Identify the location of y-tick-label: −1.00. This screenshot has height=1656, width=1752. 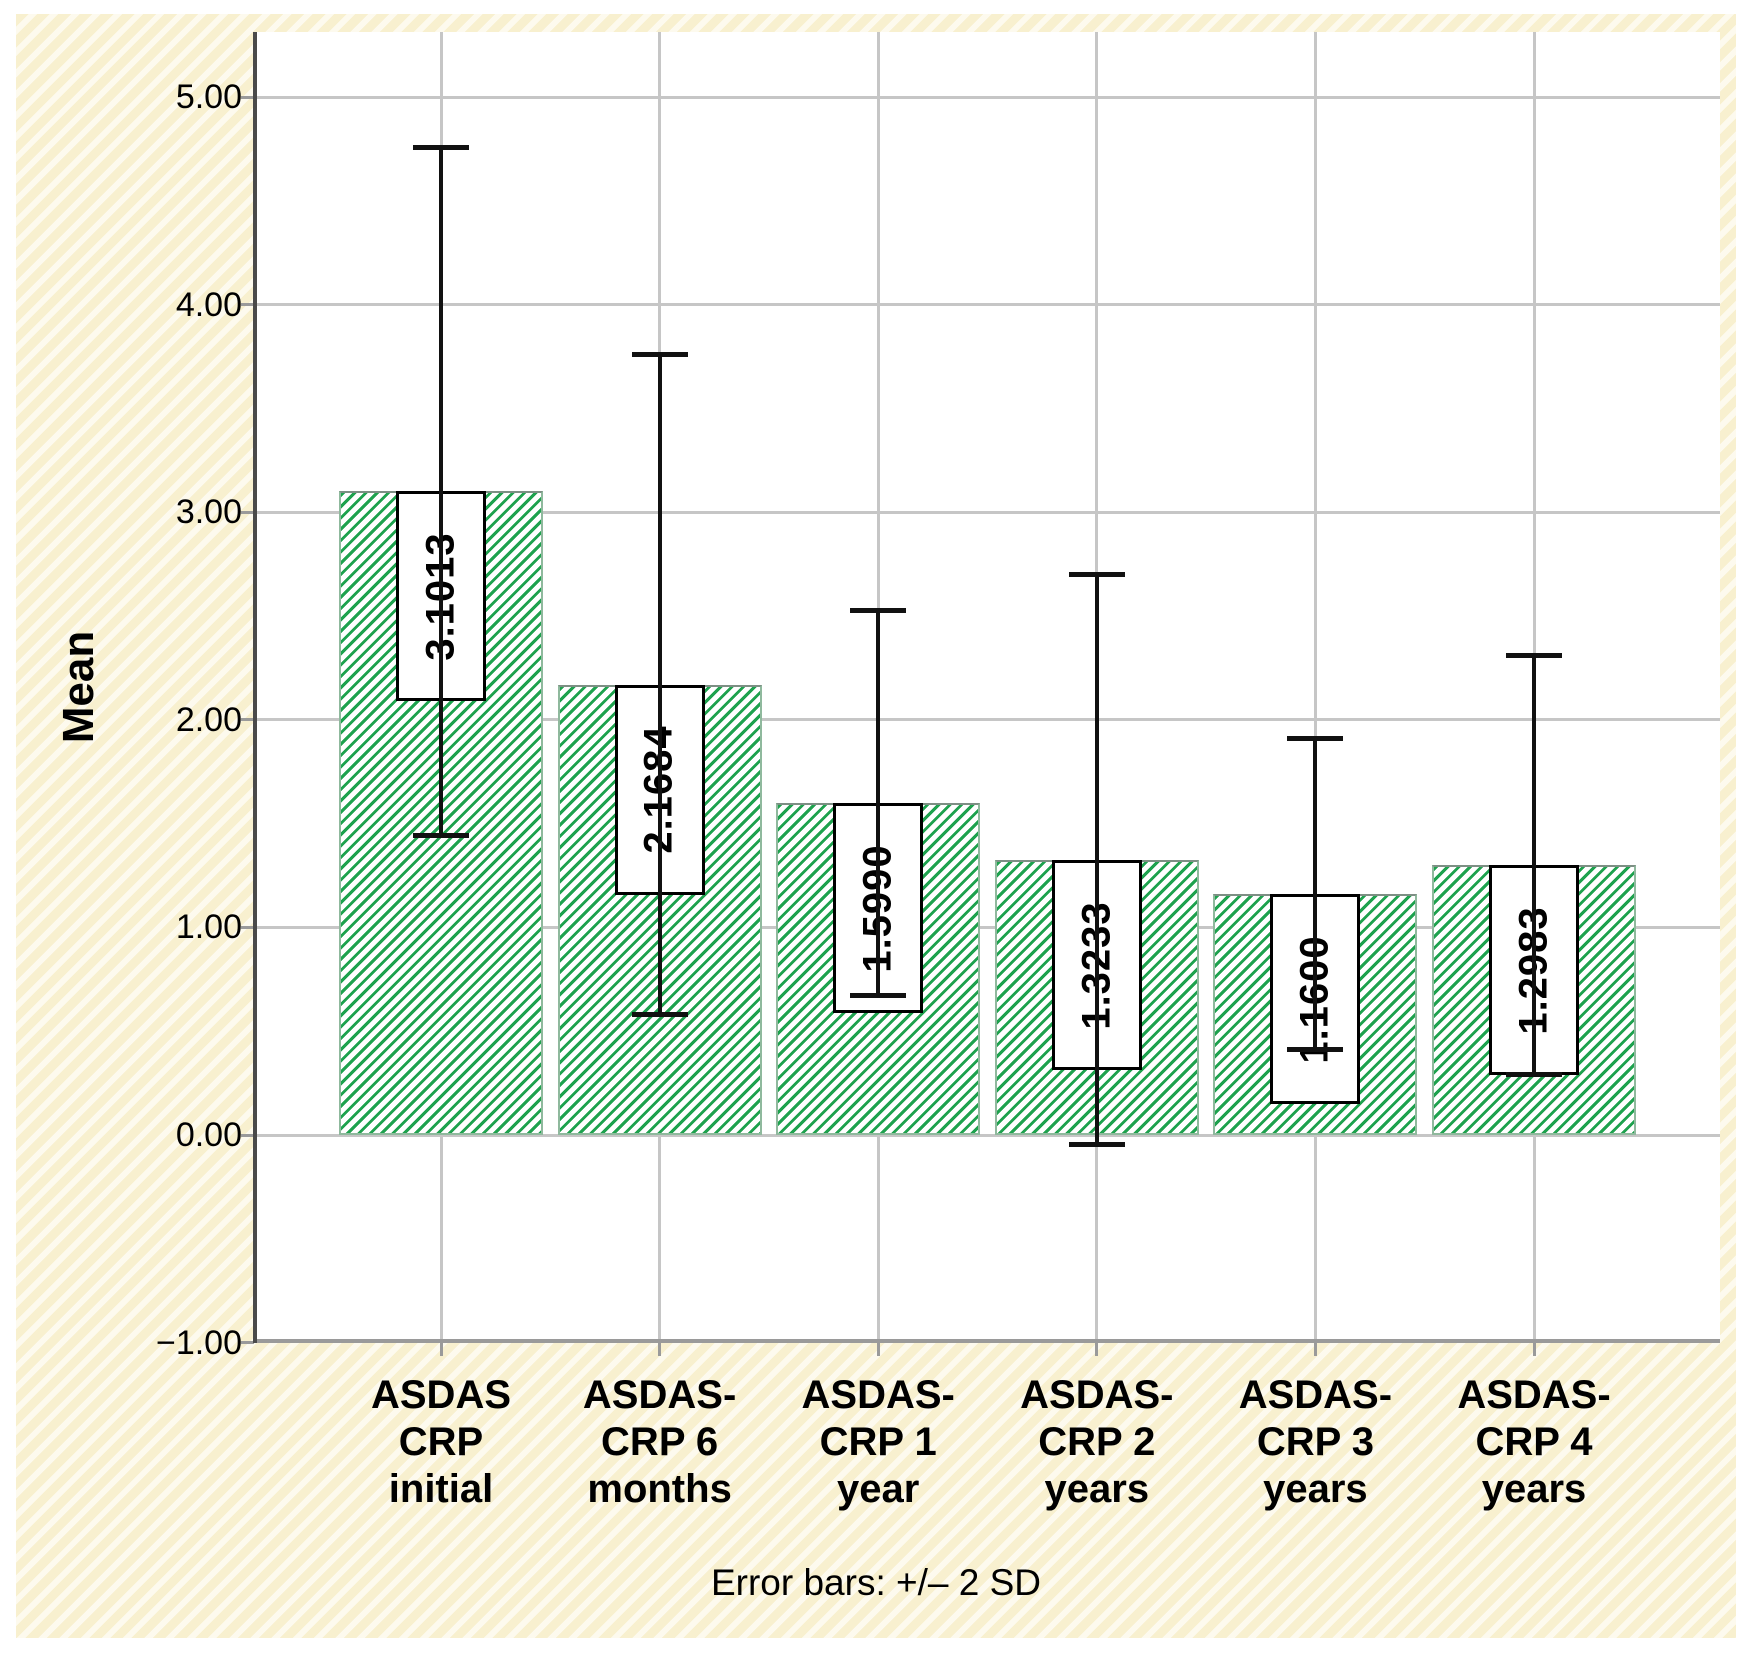
(198, 1342).